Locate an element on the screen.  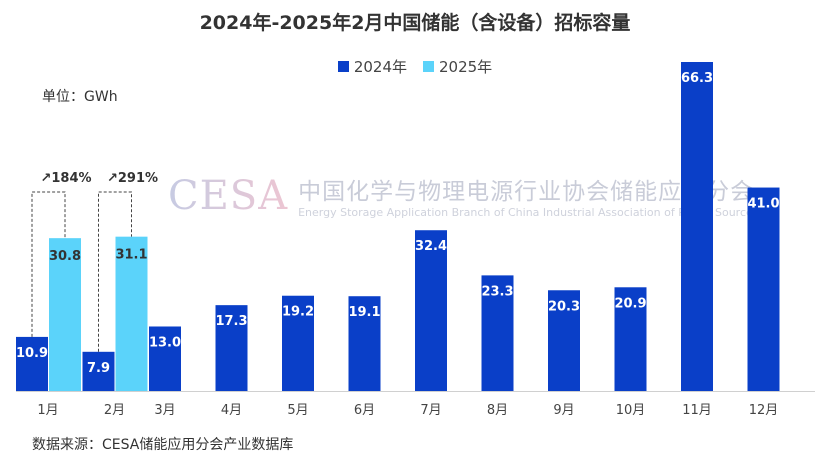
data-label-2024: 17.3 is located at coordinates (231, 321).